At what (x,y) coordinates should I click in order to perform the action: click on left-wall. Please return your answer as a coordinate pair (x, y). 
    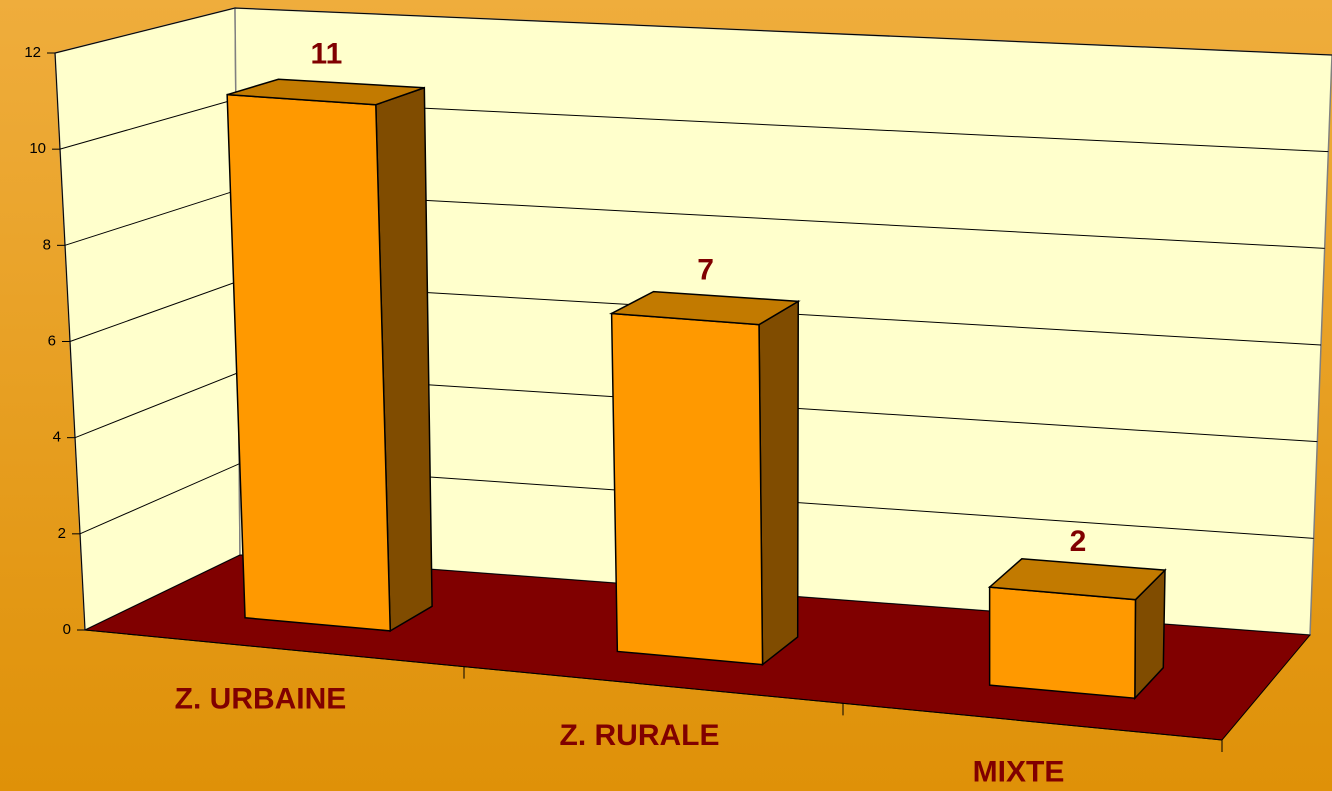
    Looking at the image, I should click on (147, 319).